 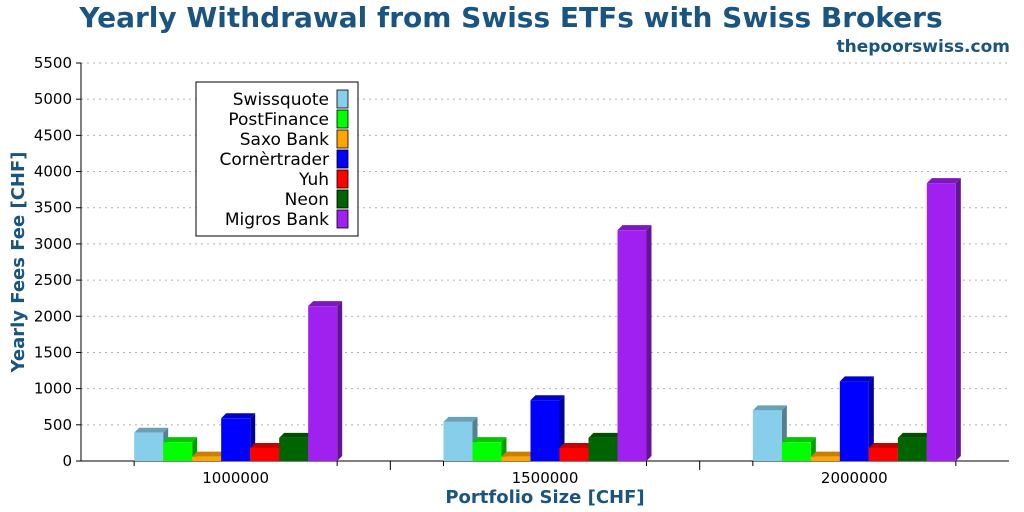 I want to click on legend-label: PostFinance, so click(x=278, y=120).